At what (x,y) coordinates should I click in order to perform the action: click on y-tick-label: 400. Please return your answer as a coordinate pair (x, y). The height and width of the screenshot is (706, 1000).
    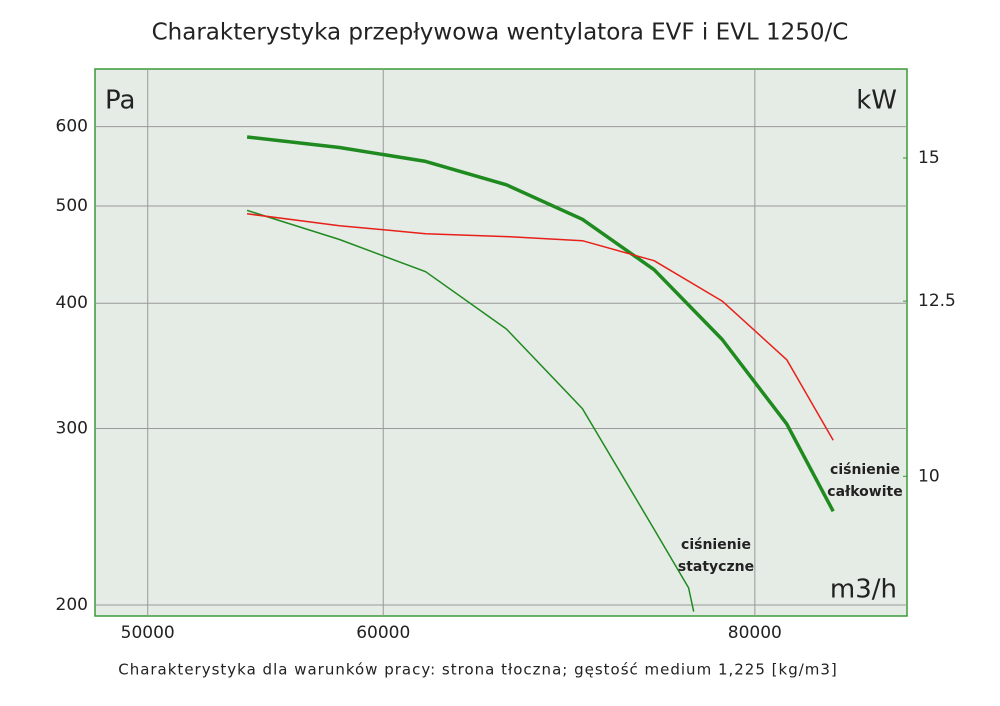
    Looking at the image, I should click on (72, 303).